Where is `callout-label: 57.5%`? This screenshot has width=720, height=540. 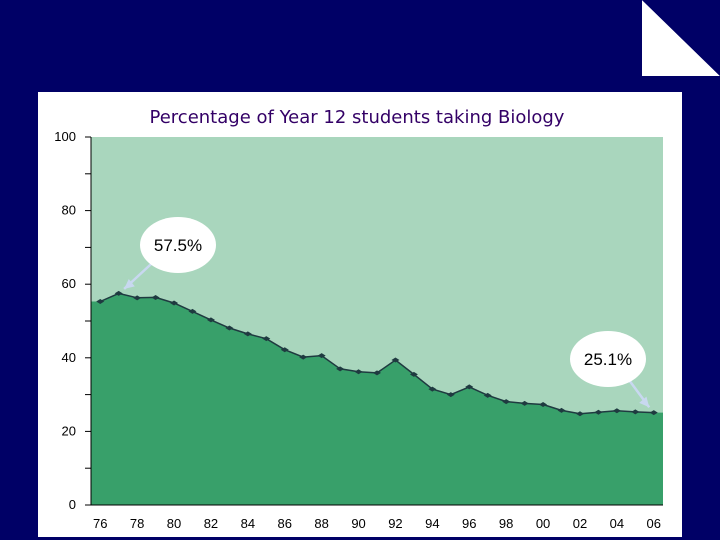
callout-label: 57.5% is located at coordinates (178, 245).